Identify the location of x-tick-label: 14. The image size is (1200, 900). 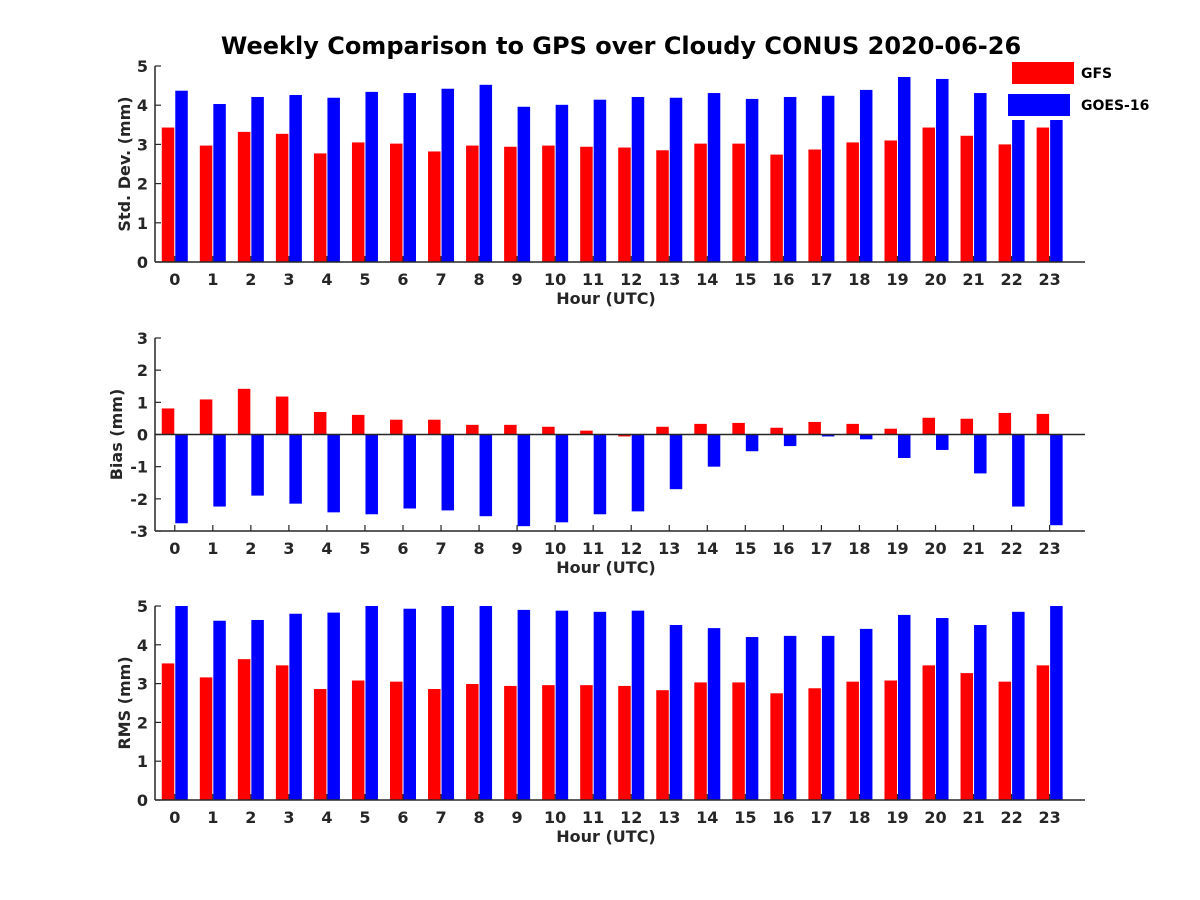
(707, 817).